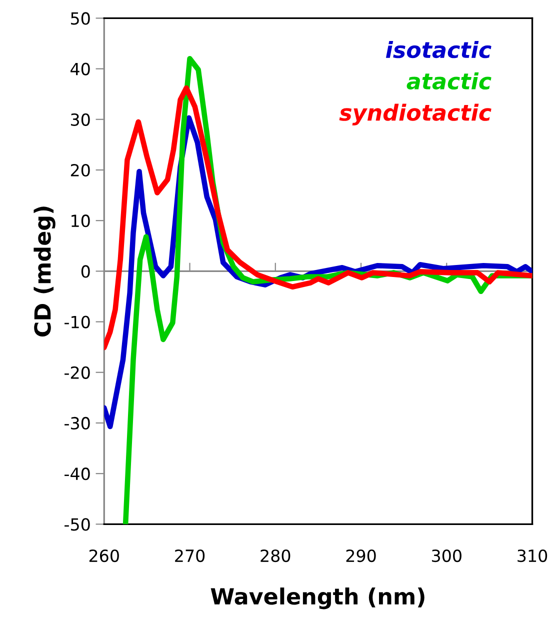 The width and height of the screenshot is (551, 627). What do you see at coordinates (275, 555) in the screenshot?
I see `x-tick-label: 280` at bounding box center [275, 555].